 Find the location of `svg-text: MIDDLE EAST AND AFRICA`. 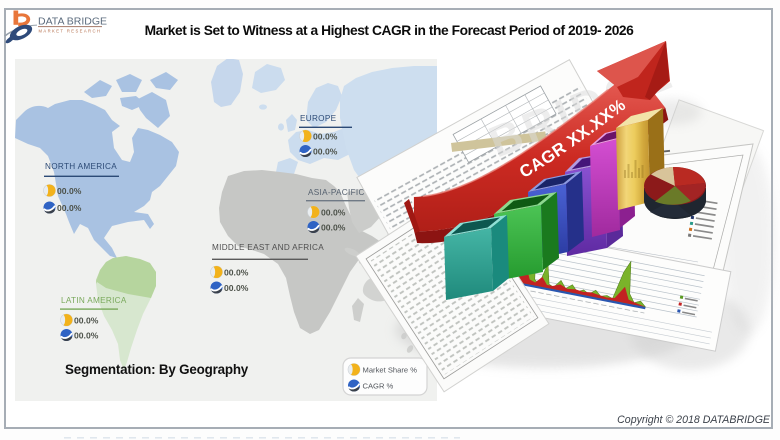

svg-text: MIDDLE EAST AND AFRICA is located at coordinates (268, 247).